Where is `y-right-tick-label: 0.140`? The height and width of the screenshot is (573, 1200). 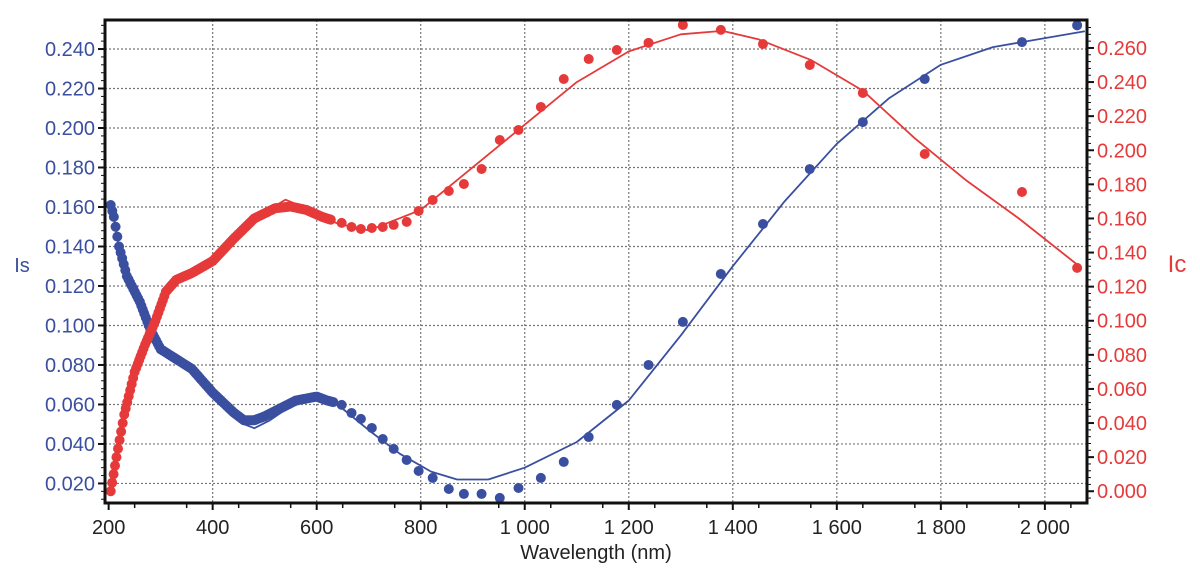
y-right-tick-label: 0.140 is located at coordinates (1122, 254).